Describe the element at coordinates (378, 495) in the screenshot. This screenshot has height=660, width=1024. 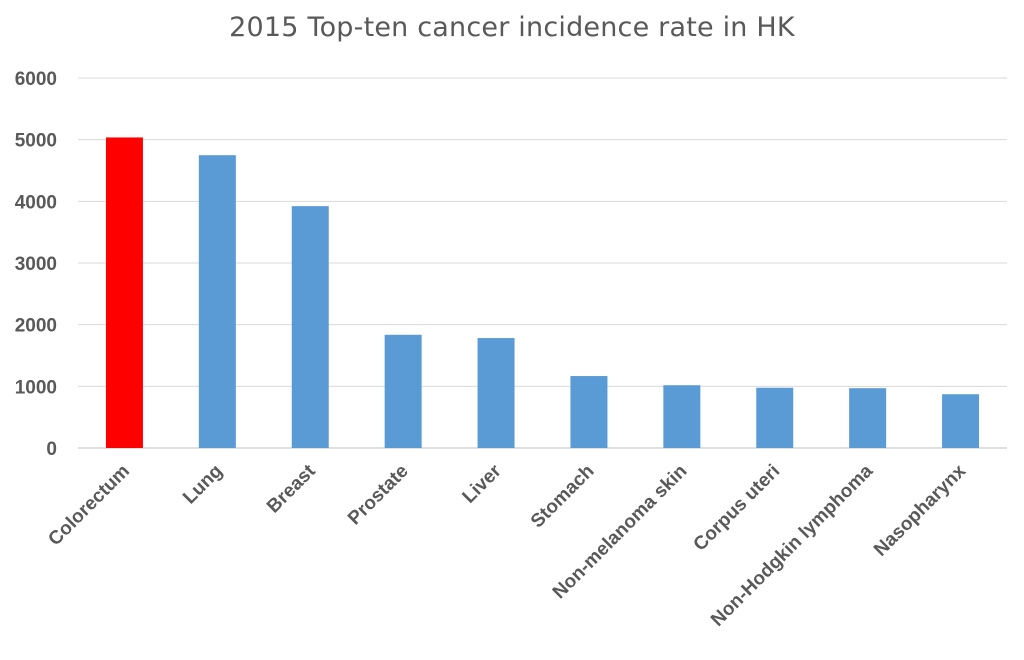
I see `x-tick-label-prostate: Prostate` at that location.